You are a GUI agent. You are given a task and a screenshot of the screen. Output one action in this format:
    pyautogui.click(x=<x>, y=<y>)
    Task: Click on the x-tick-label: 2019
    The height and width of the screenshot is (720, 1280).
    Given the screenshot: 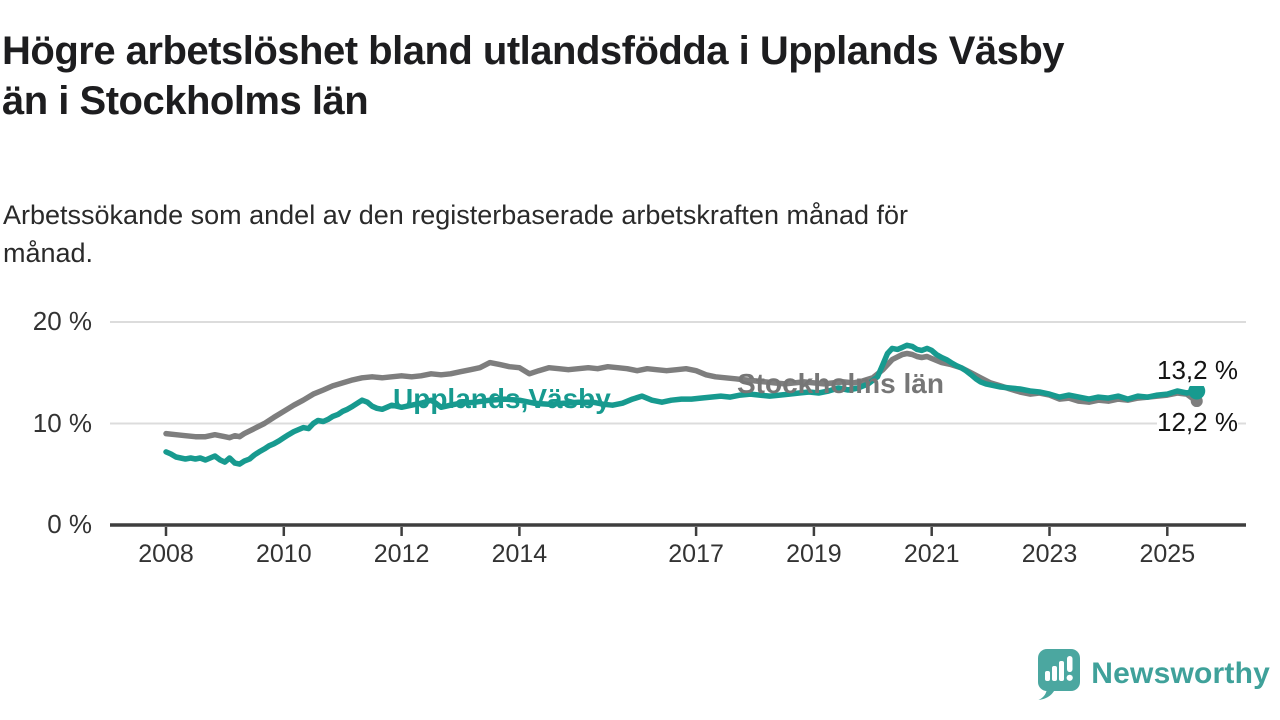 What is the action you would take?
    pyautogui.click(x=814, y=554)
    